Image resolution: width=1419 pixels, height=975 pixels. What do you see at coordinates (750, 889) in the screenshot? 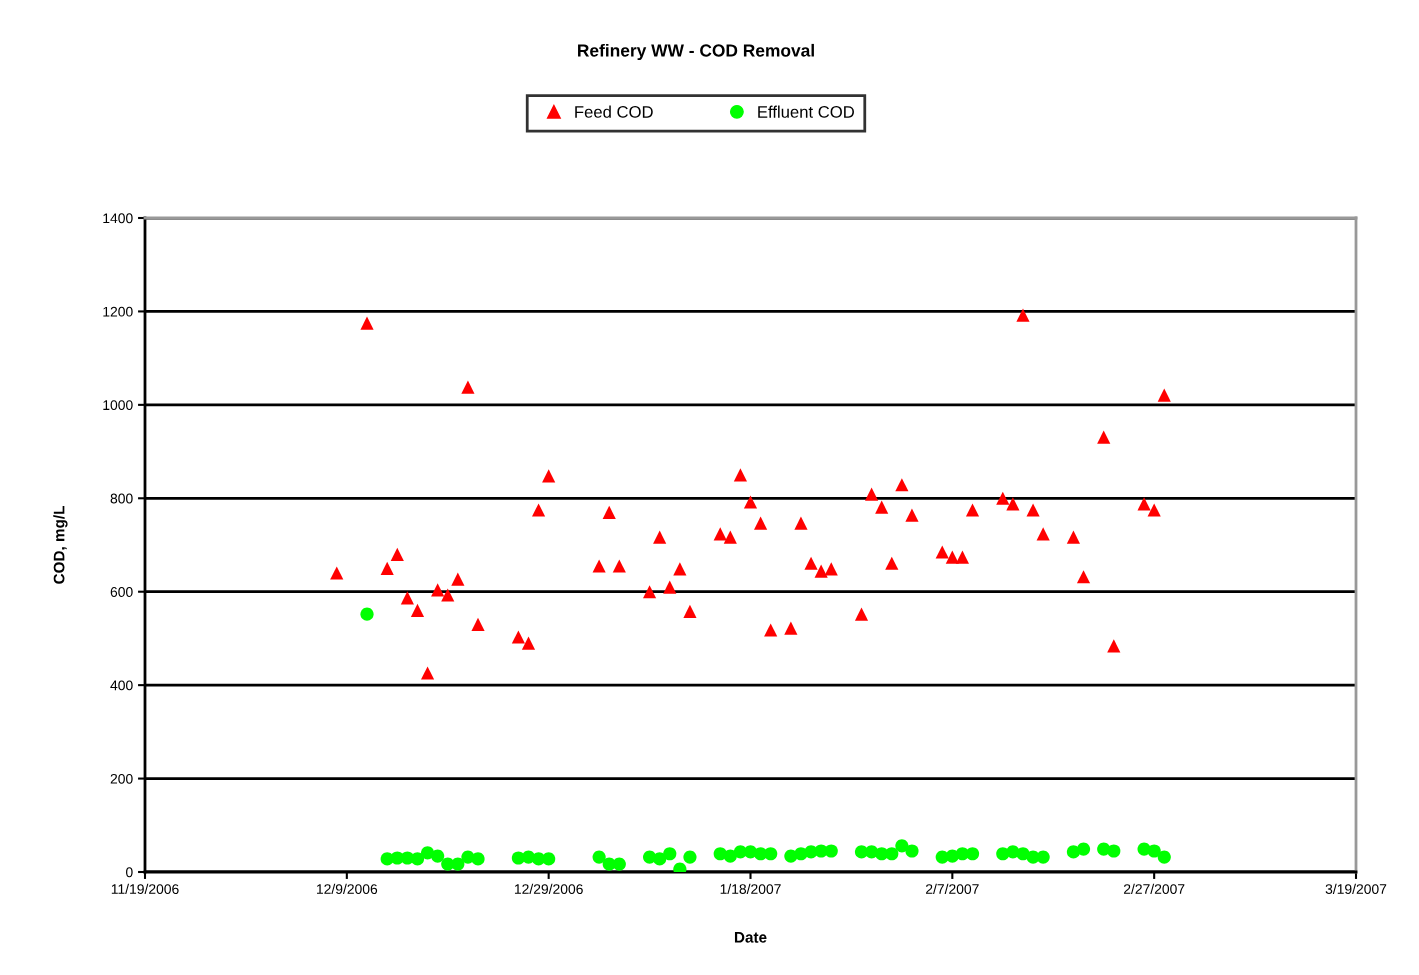
I see `x-tick-label: 1/18/2007` at bounding box center [750, 889].